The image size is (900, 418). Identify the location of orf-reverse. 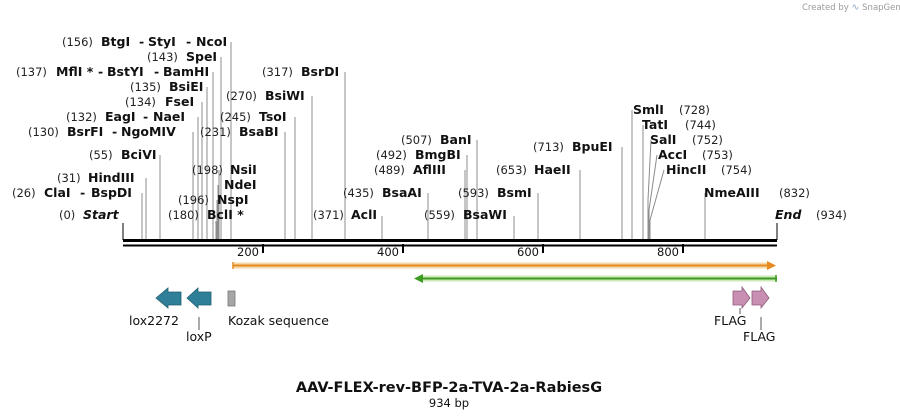
(595, 278).